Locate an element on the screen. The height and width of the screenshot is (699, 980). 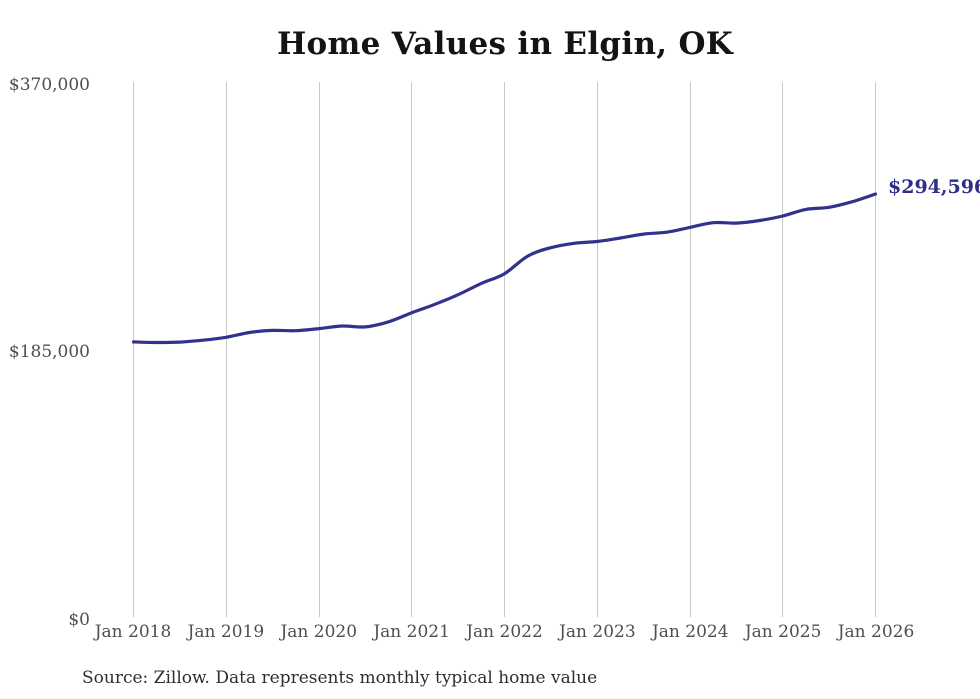
x-axis-tick-label: Jan 2019 is located at coordinates (226, 632).